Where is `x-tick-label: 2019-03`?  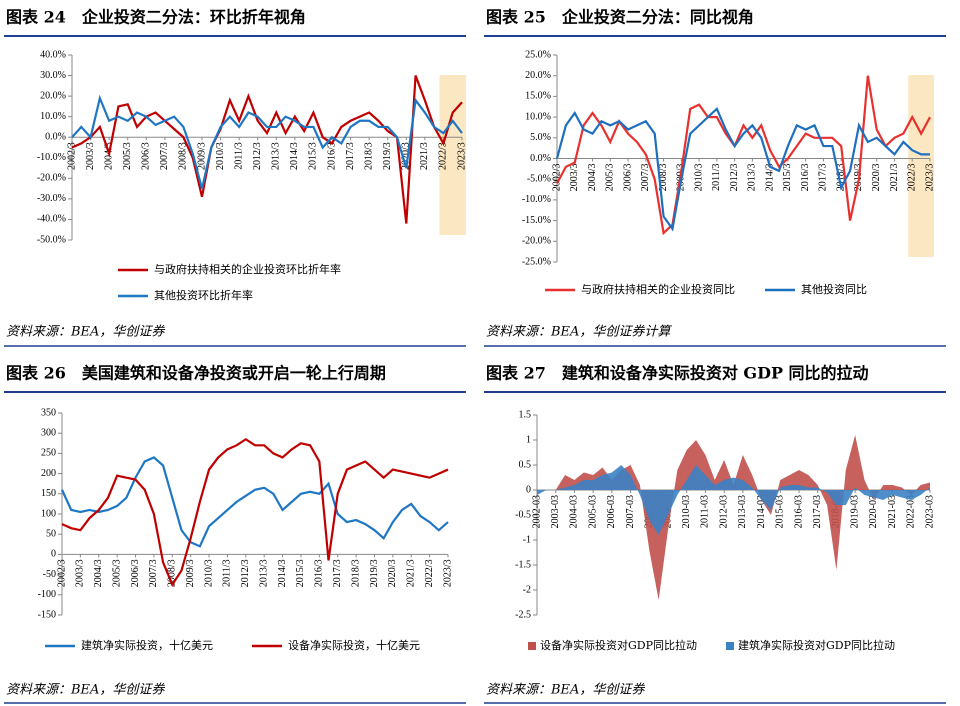 x-tick-label: 2019-03 is located at coordinates (854, 511).